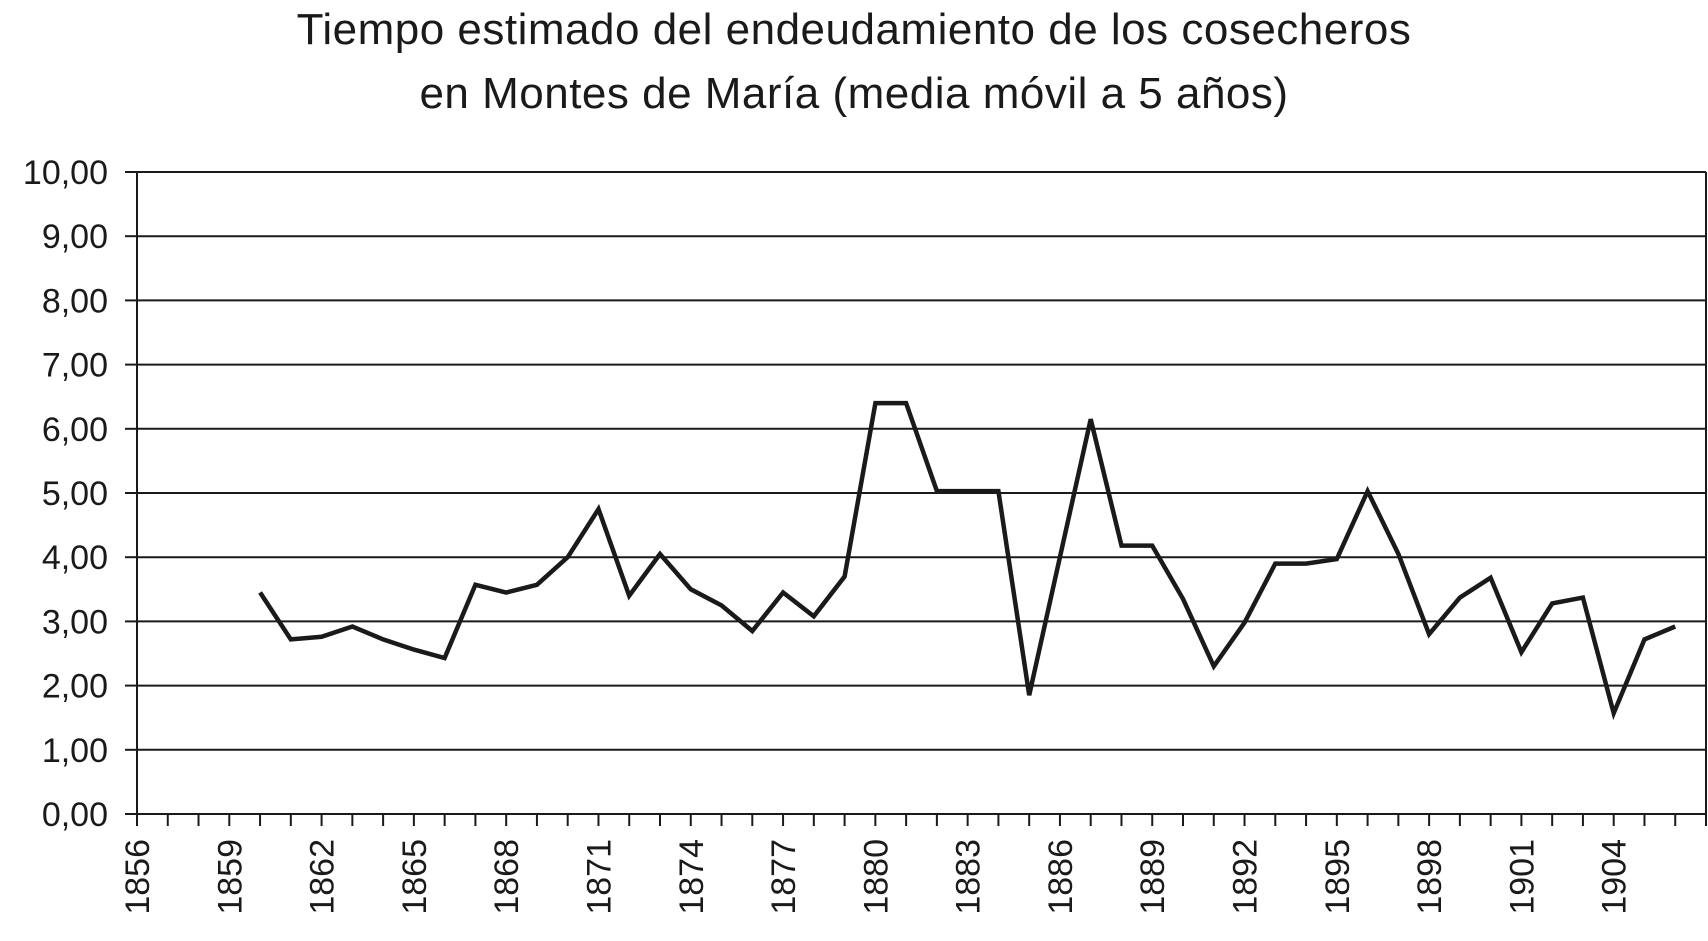 The height and width of the screenshot is (941, 1708). I want to click on x-tick-label: 1862, so click(323, 877).